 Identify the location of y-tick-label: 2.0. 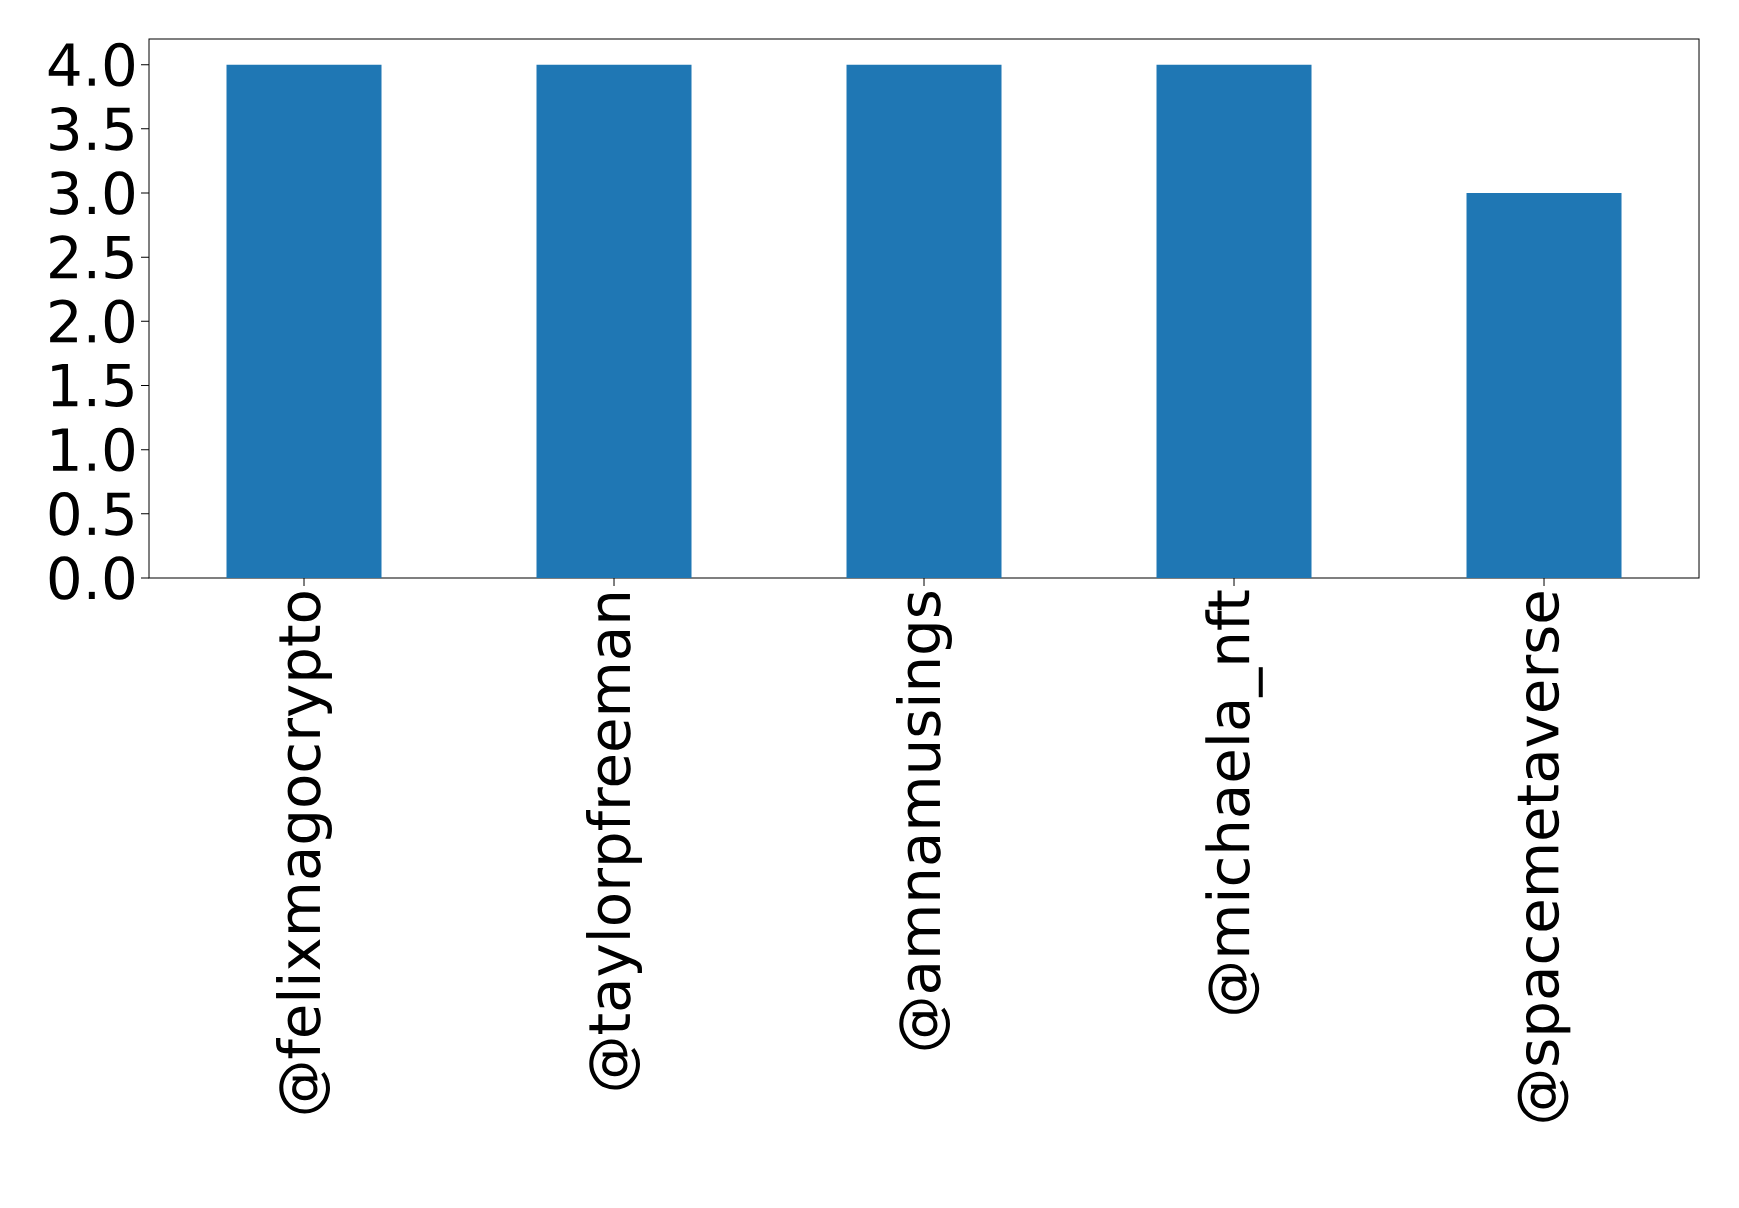
(92, 321).